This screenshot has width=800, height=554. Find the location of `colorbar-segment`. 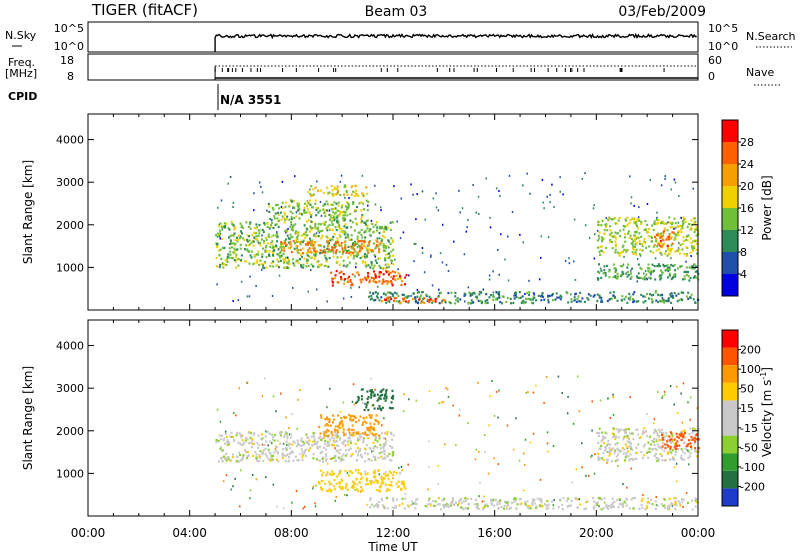

colorbar-segment is located at coordinates (730, 409).